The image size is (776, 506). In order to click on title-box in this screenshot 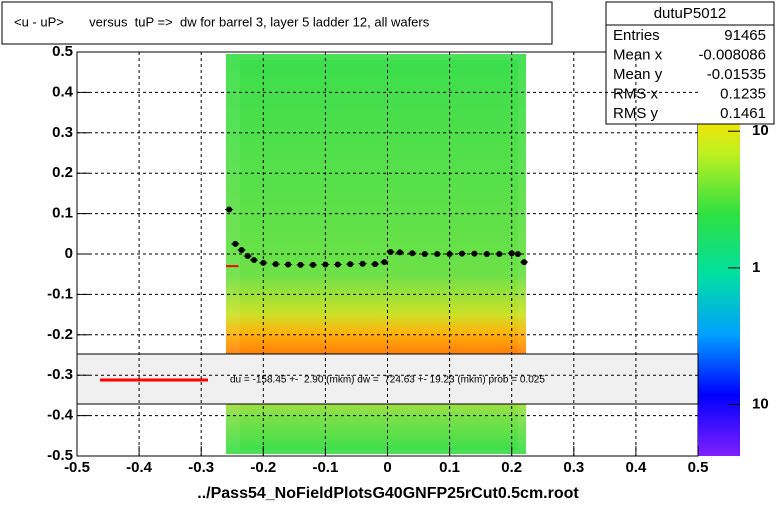, I will do `click(277, 23)`.